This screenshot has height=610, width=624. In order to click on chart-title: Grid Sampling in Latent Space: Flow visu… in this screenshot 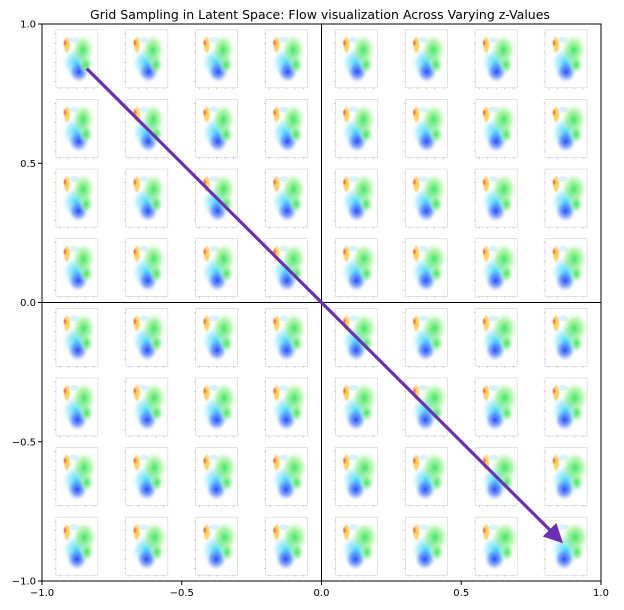, I will do `click(320, 14)`.